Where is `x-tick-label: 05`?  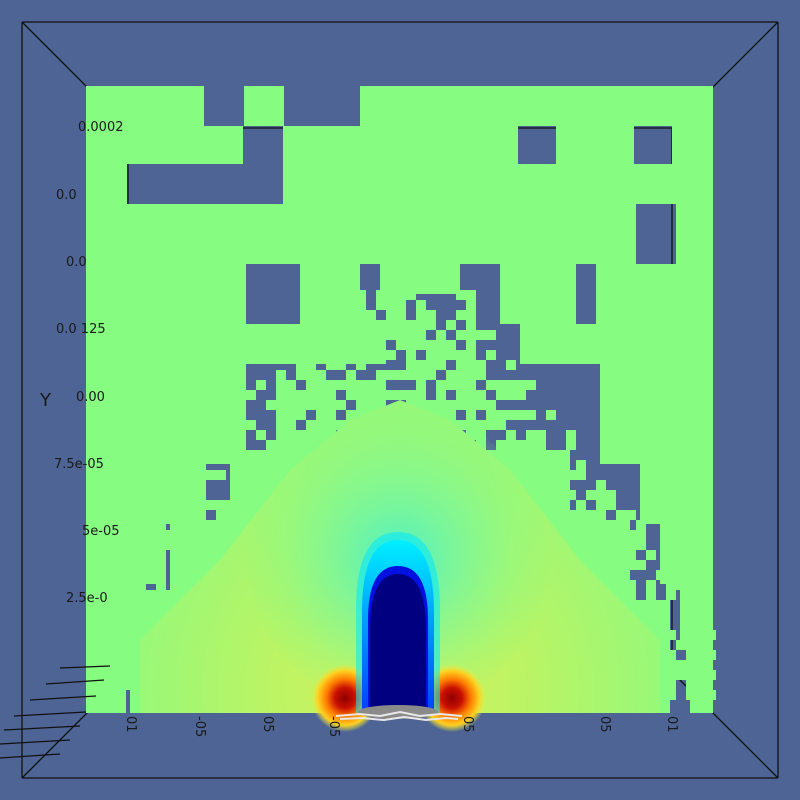
x-tick-label: 05 is located at coordinates (467, 724).